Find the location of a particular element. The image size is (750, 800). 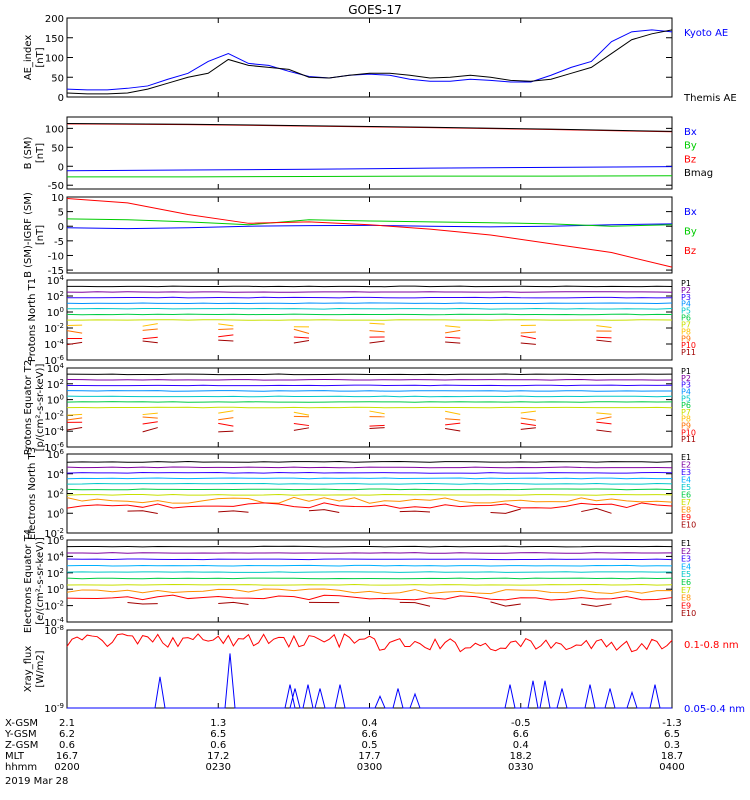

footer-value: 0.3 is located at coordinates (672, 745).